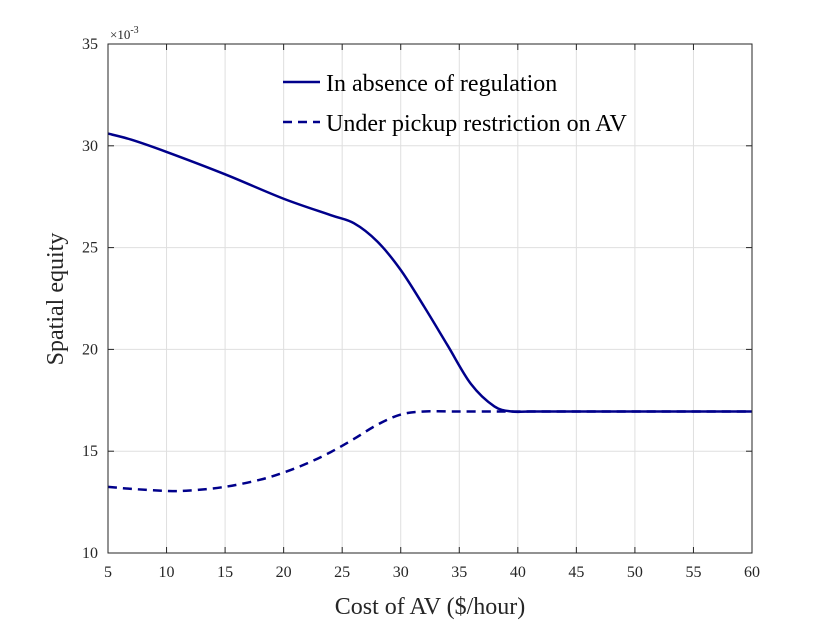 This screenshot has width=830, height=623. I want to click on x-tick-label: 10, so click(167, 572).